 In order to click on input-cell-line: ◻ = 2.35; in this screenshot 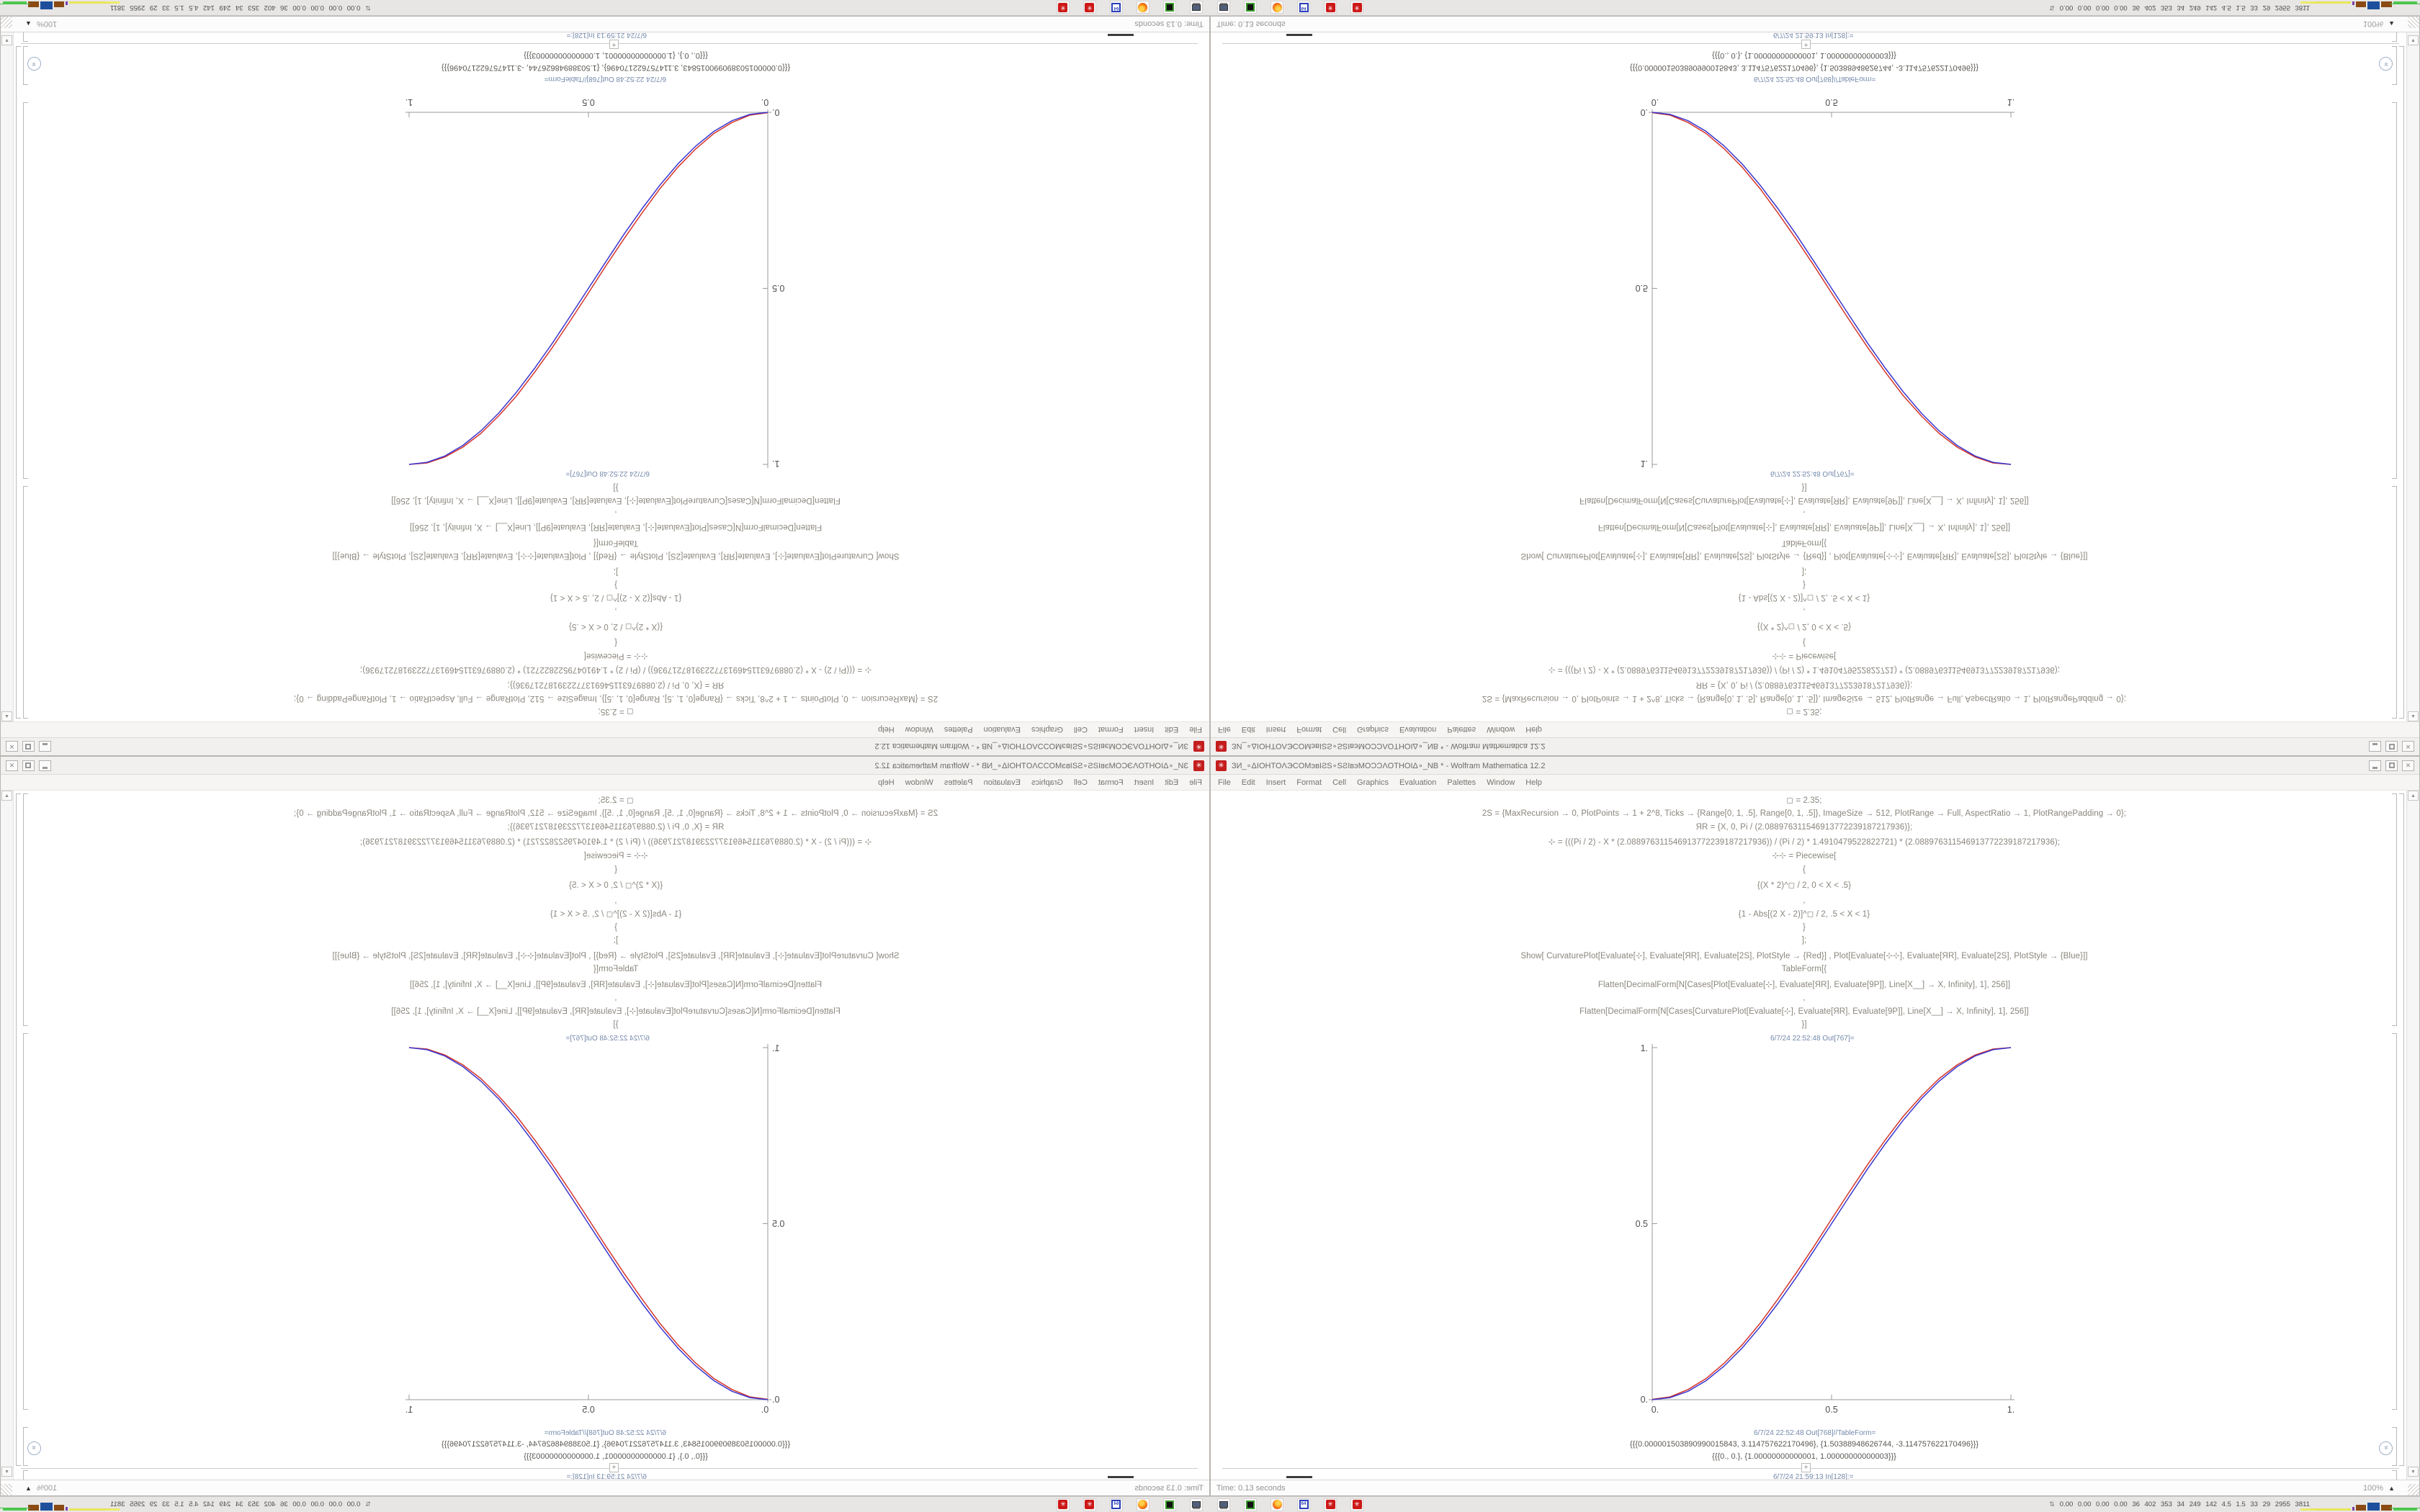, I will do `click(1804, 711)`.